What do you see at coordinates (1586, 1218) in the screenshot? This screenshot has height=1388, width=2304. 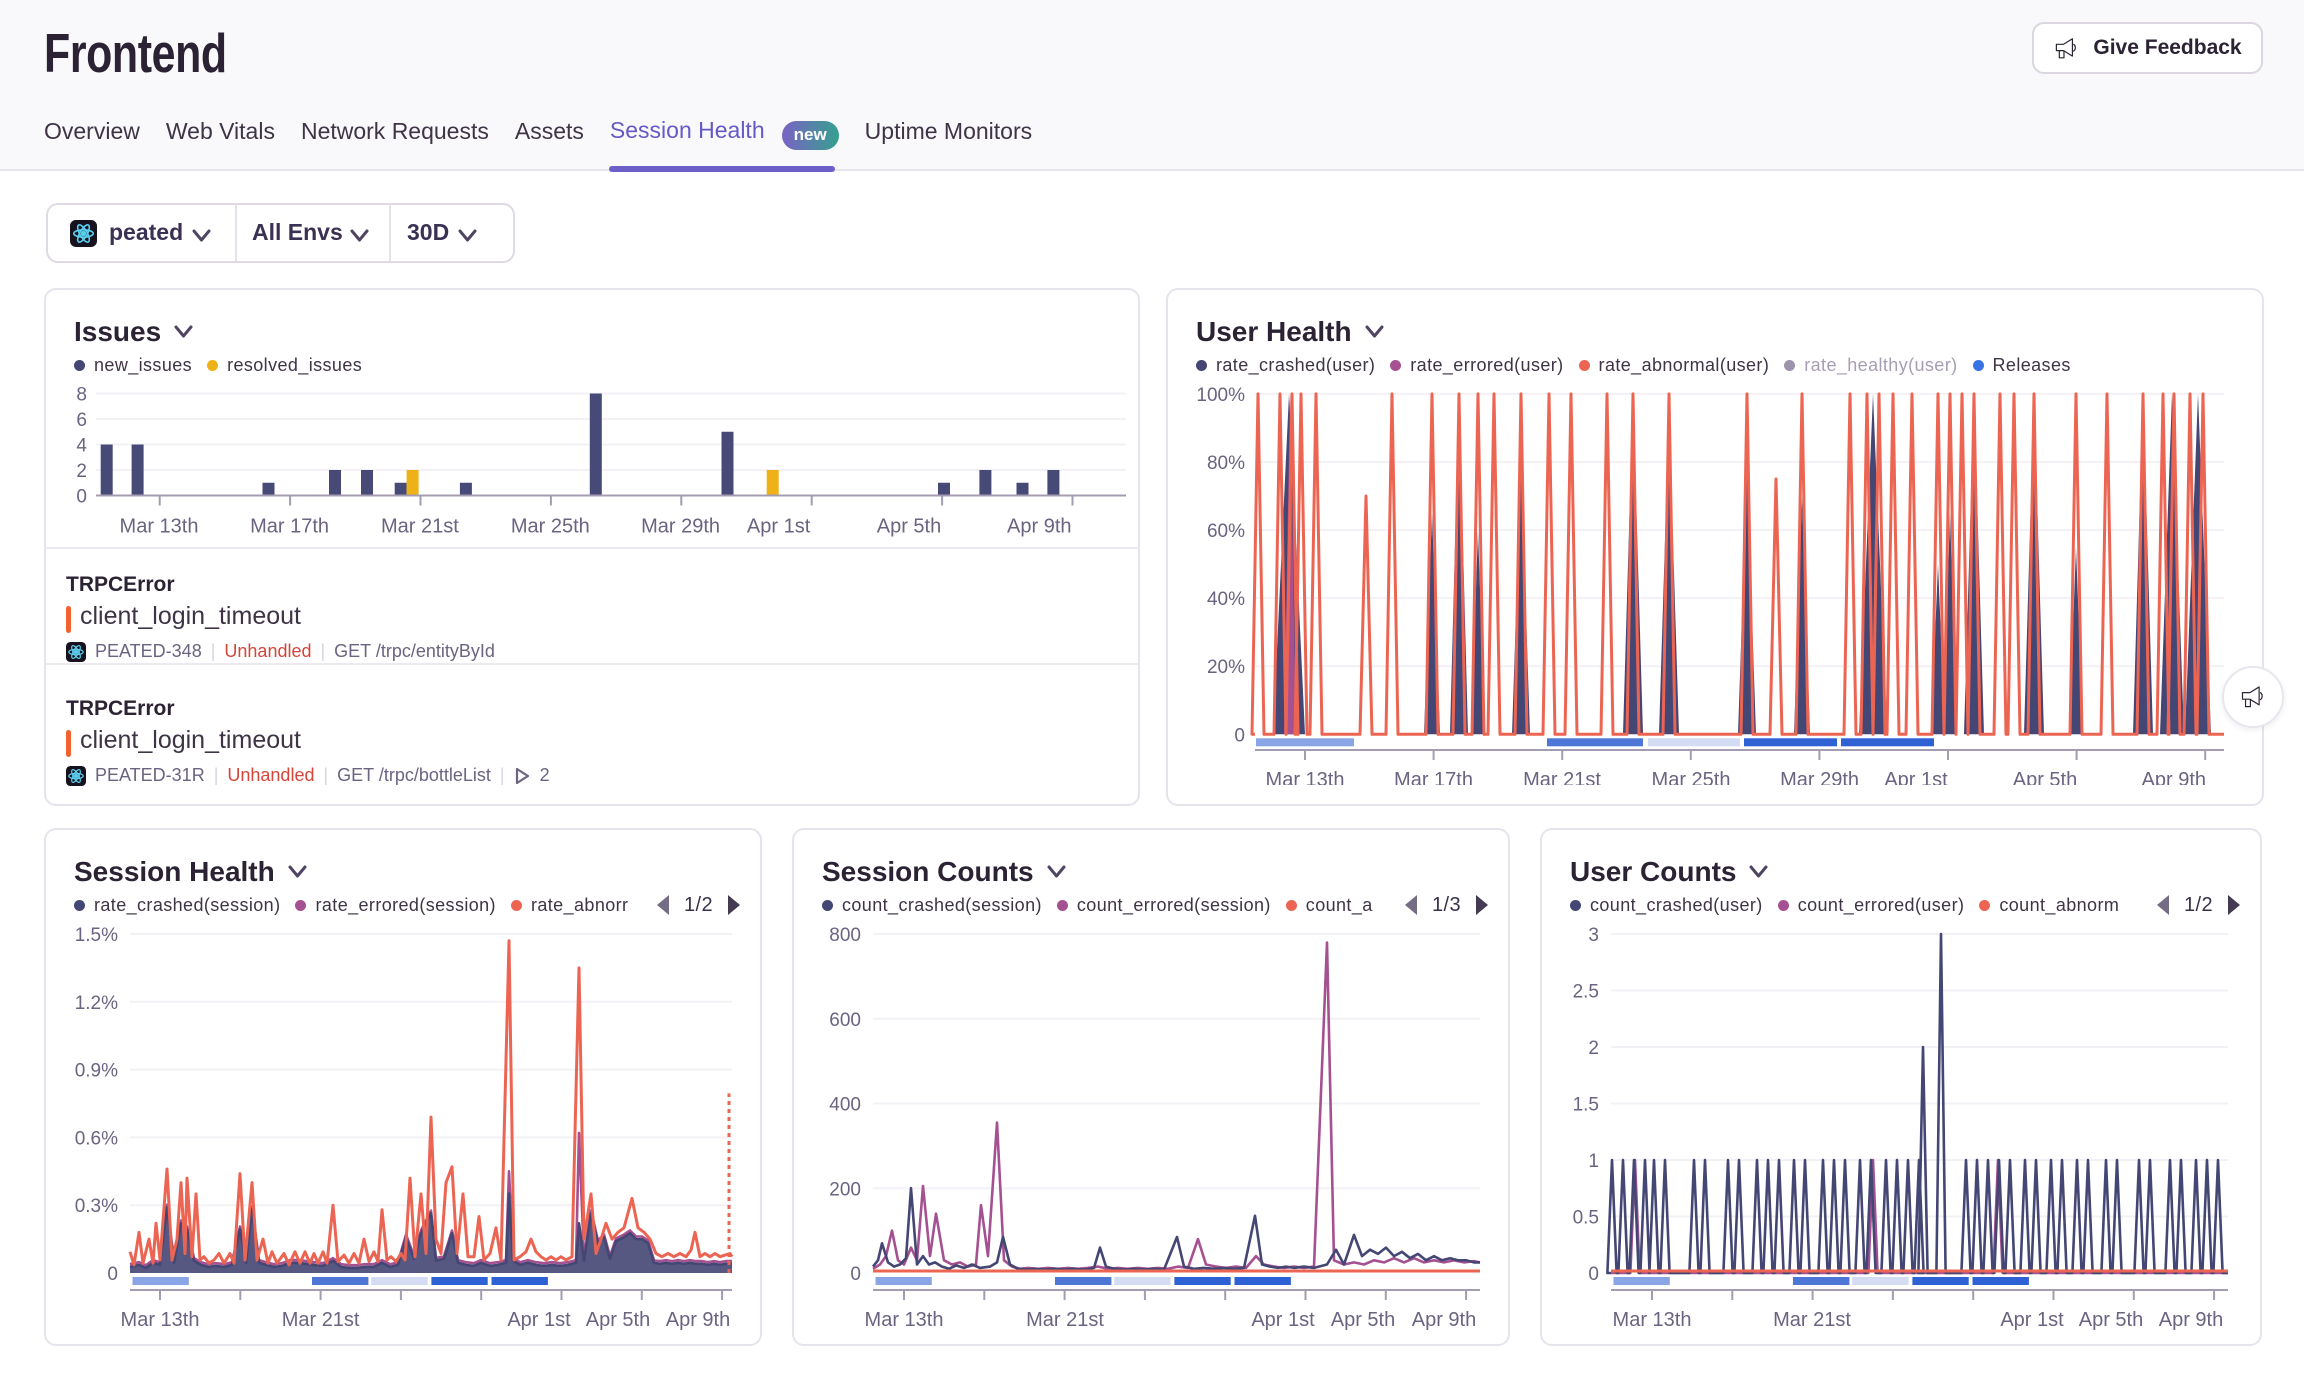 I see `svg-text: 0.5` at bounding box center [1586, 1218].